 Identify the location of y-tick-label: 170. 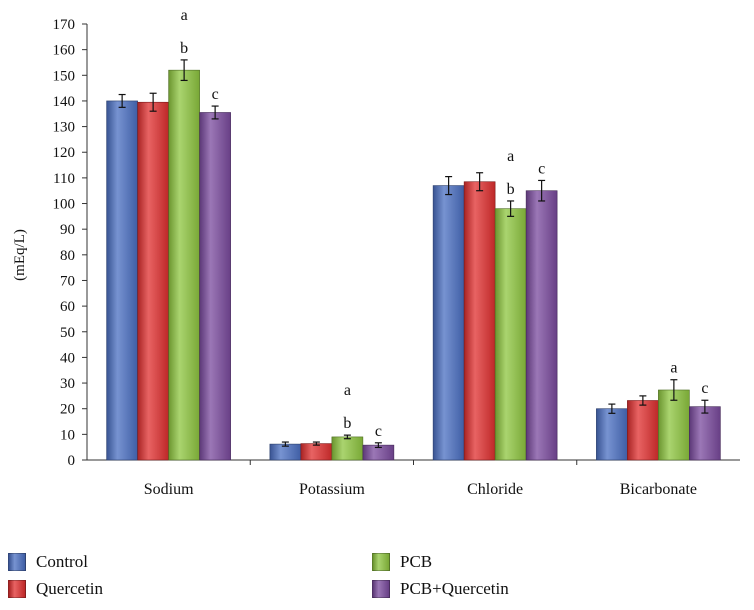
(64, 25).